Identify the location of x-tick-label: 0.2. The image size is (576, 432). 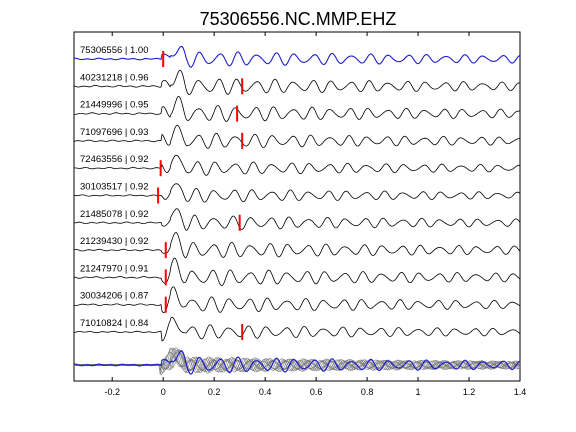
(214, 392).